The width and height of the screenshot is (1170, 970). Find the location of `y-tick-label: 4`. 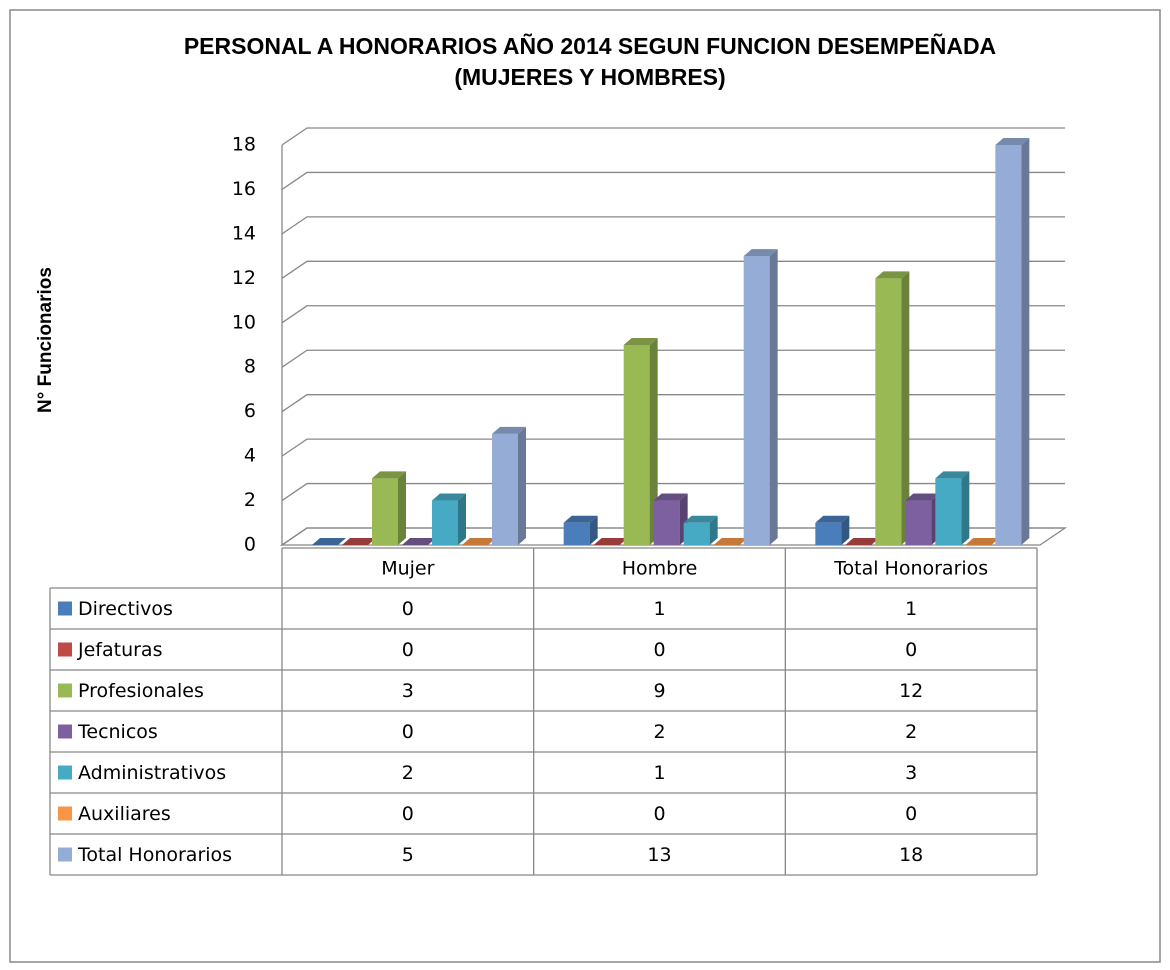

y-tick-label: 4 is located at coordinates (250, 456).